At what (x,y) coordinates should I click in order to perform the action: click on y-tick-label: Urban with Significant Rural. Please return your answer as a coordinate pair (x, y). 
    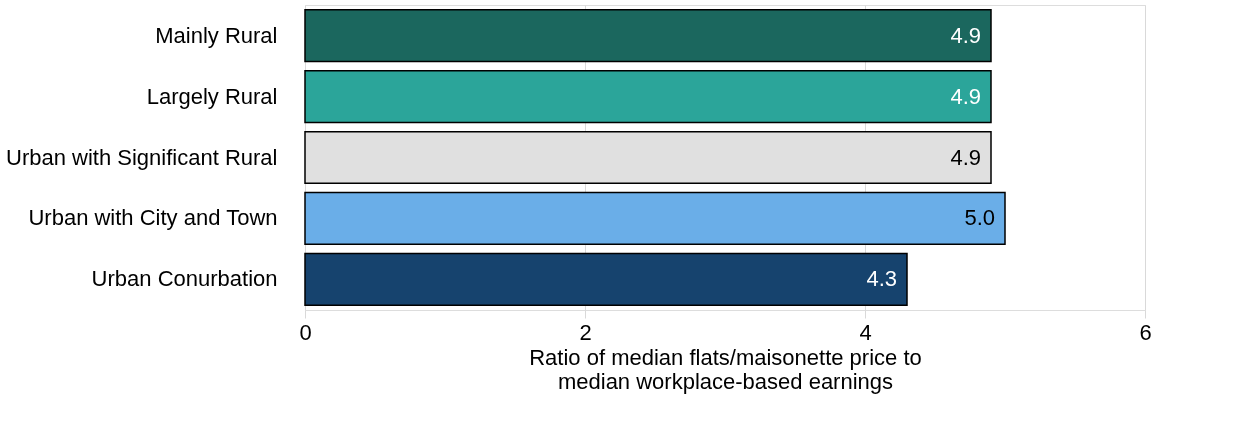
    Looking at the image, I should click on (142, 157).